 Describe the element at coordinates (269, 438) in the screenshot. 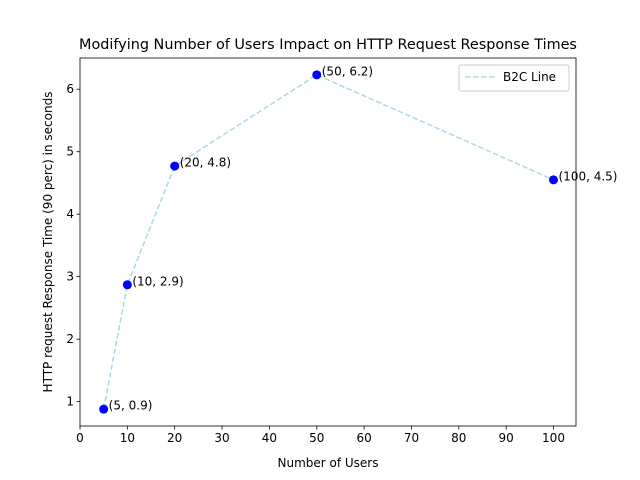

I see `x-tick-label: 40` at that location.